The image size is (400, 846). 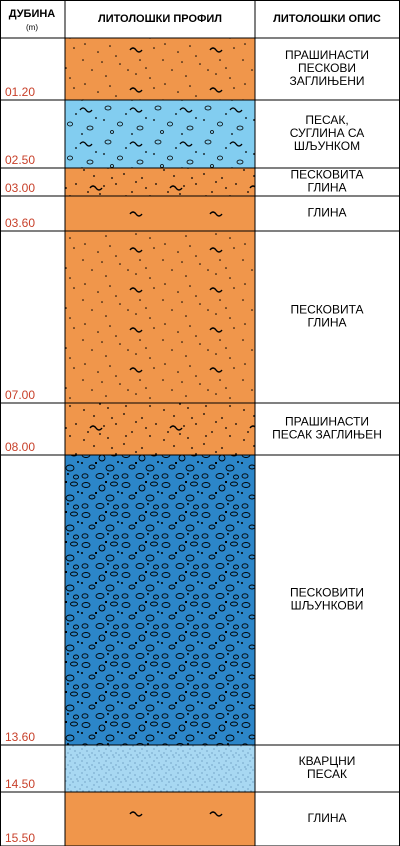 What do you see at coordinates (20, 395) in the screenshot?
I see `depth-label: 07.00` at bounding box center [20, 395].